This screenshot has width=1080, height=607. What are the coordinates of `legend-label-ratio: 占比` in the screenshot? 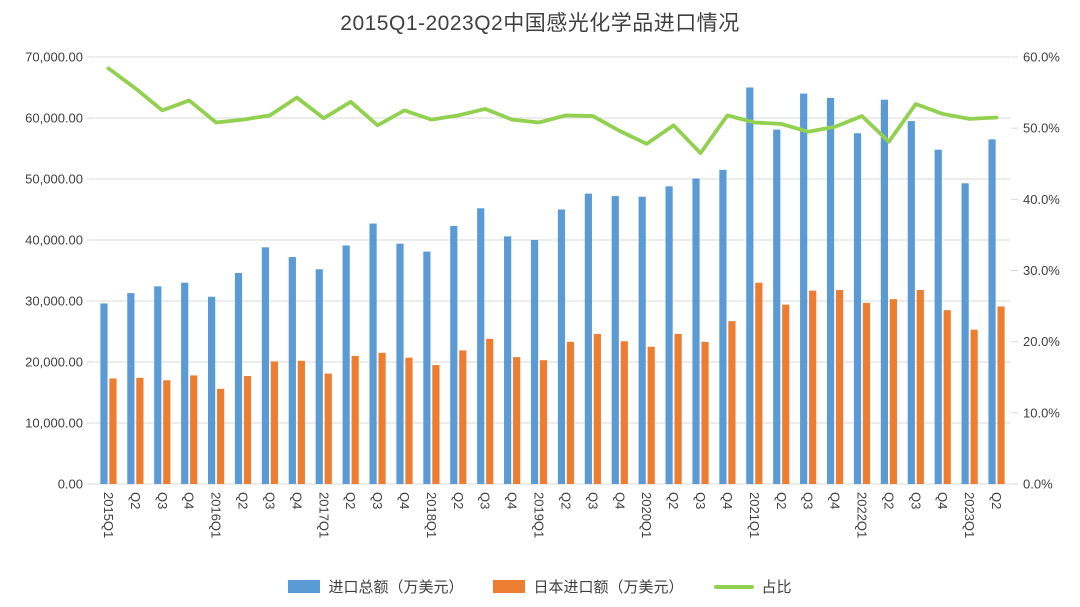 It's located at (776, 587).